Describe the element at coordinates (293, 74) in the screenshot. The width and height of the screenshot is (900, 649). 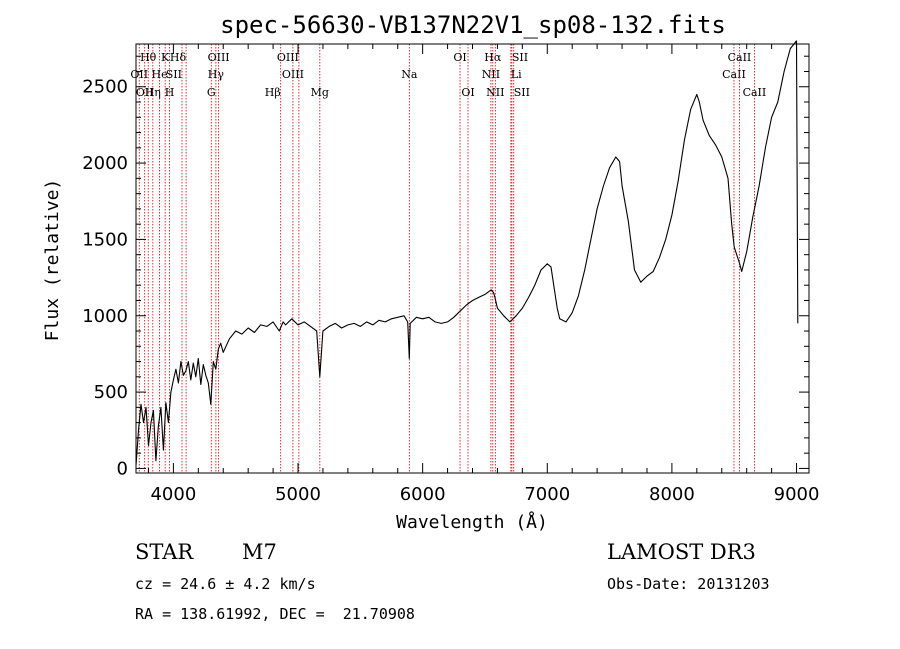
I see `line-label-13: OIII` at that location.